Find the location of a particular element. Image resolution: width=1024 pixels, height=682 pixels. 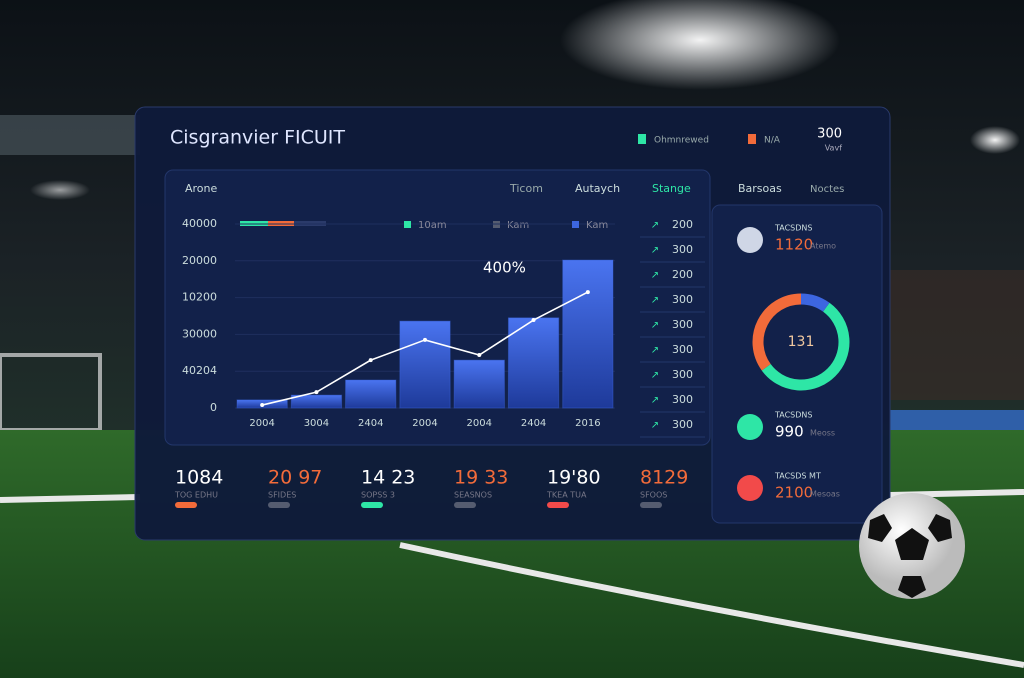

tab: Noctes is located at coordinates (827, 189).